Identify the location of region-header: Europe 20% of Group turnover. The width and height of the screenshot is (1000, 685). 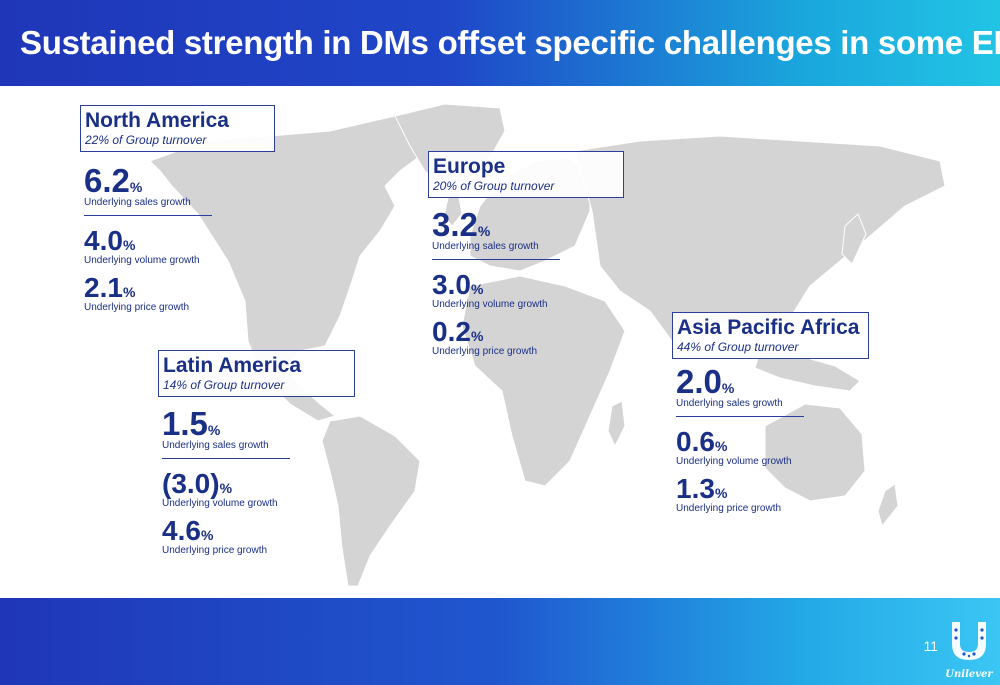
(526, 174).